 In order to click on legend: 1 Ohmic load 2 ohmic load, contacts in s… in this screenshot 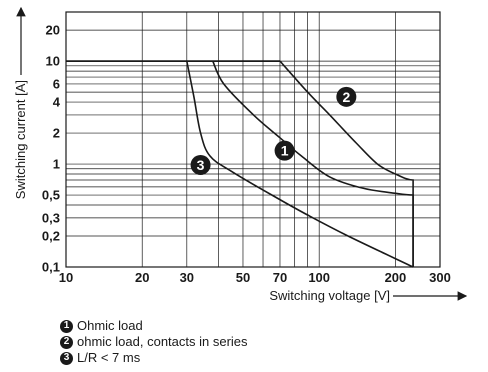, I will do `click(154, 342)`.